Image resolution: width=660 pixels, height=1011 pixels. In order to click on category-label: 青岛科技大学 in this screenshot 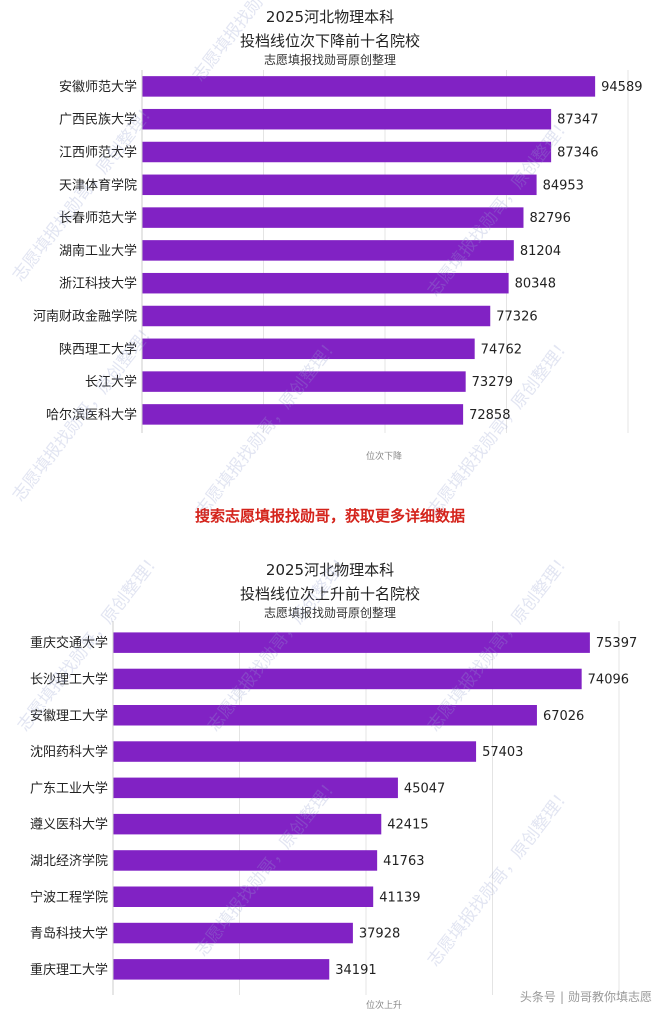, I will do `click(69, 934)`.